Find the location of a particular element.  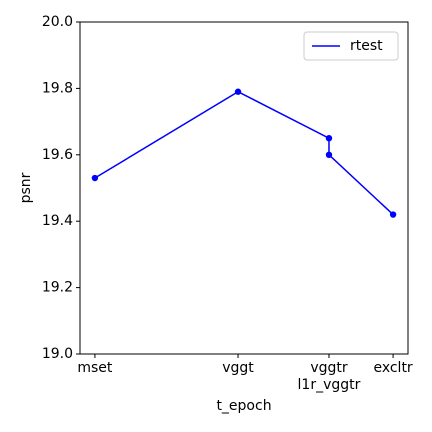

x-axis-label: t_epoch is located at coordinates (243, 406).